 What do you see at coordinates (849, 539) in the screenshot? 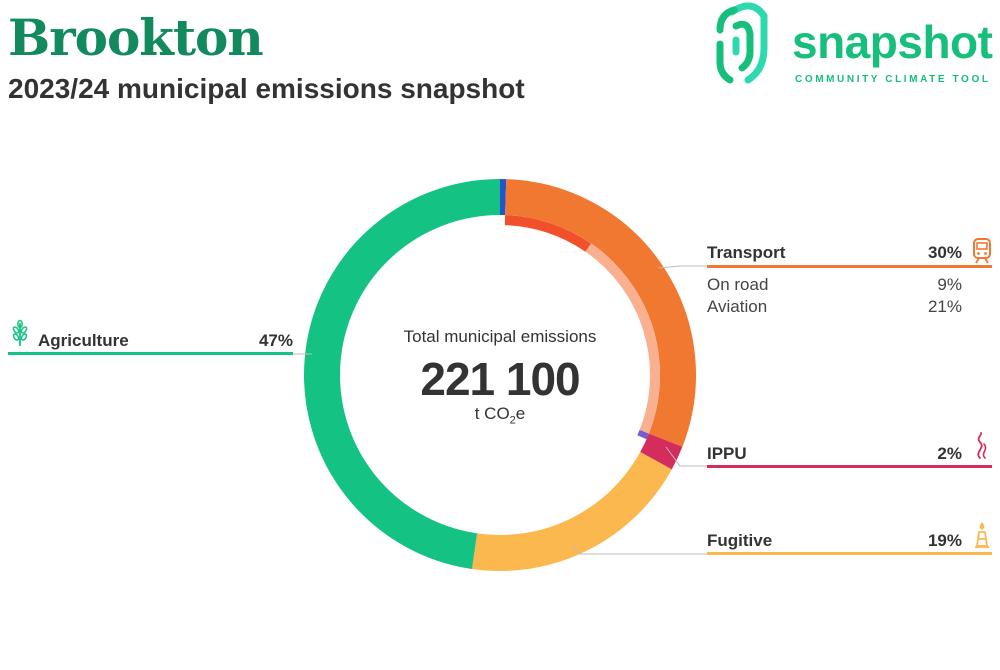
I see `category-fugitive: Fugitive 19%` at bounding box center [849, 539].